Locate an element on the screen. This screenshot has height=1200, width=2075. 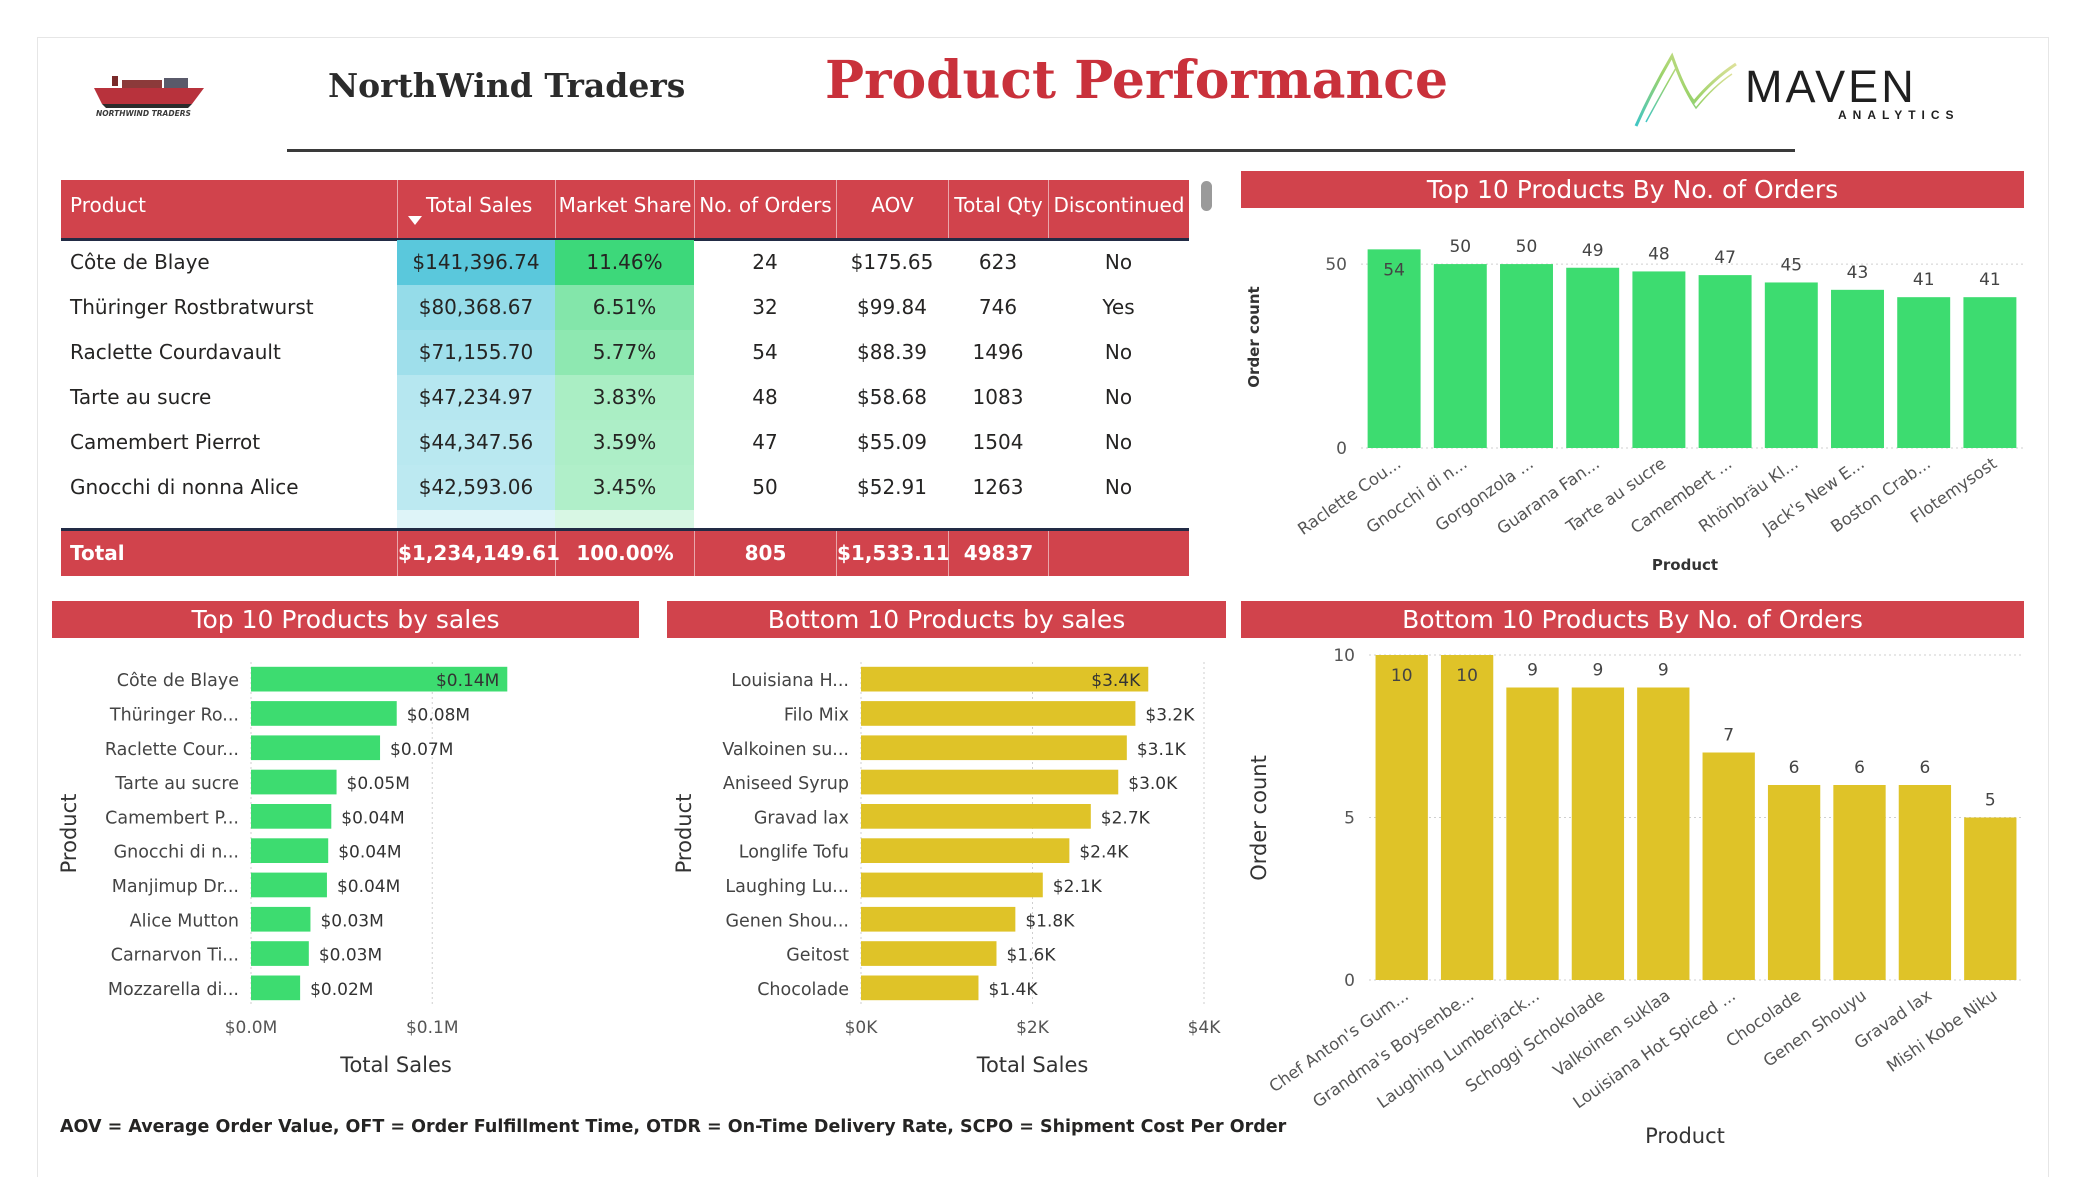
data-label: $3.4K is located at coordinates (1116, 681).